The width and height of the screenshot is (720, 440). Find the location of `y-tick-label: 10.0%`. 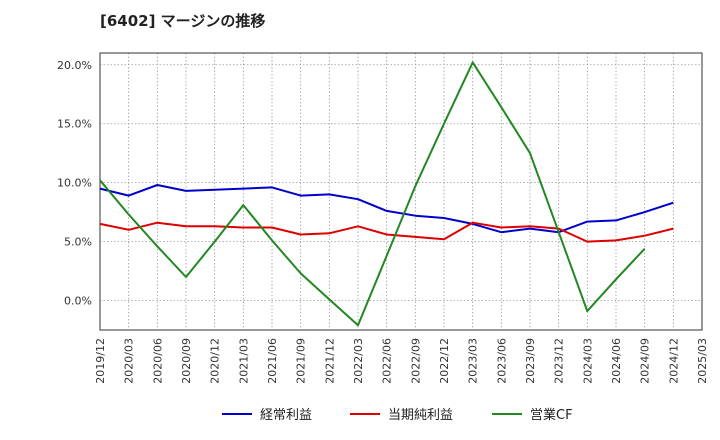

y-tick-label: 10.0% is located at coordinates (74, 183).